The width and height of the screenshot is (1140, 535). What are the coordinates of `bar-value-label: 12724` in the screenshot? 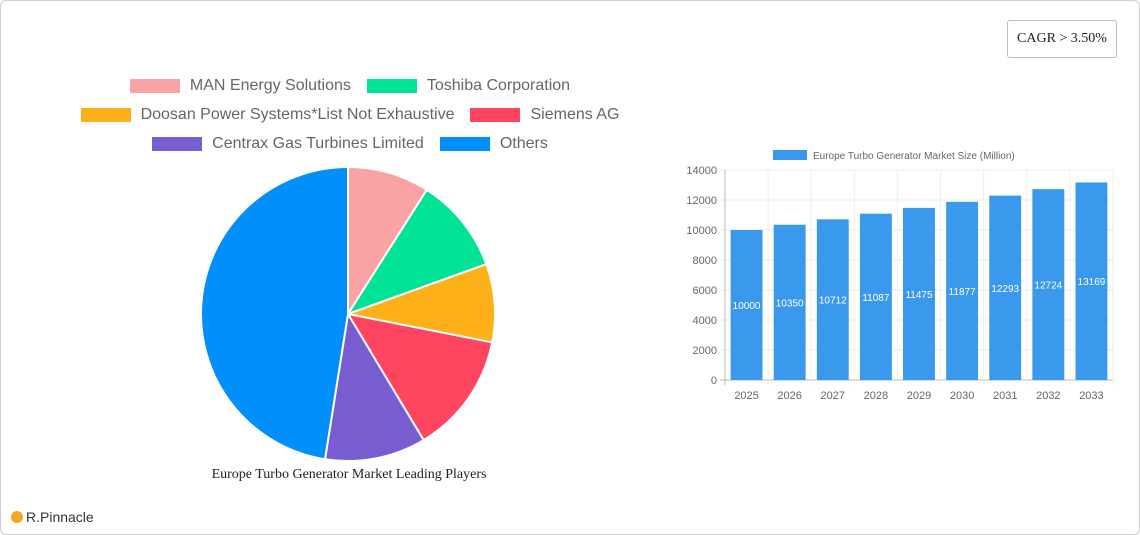 It's located at (1048, 286).